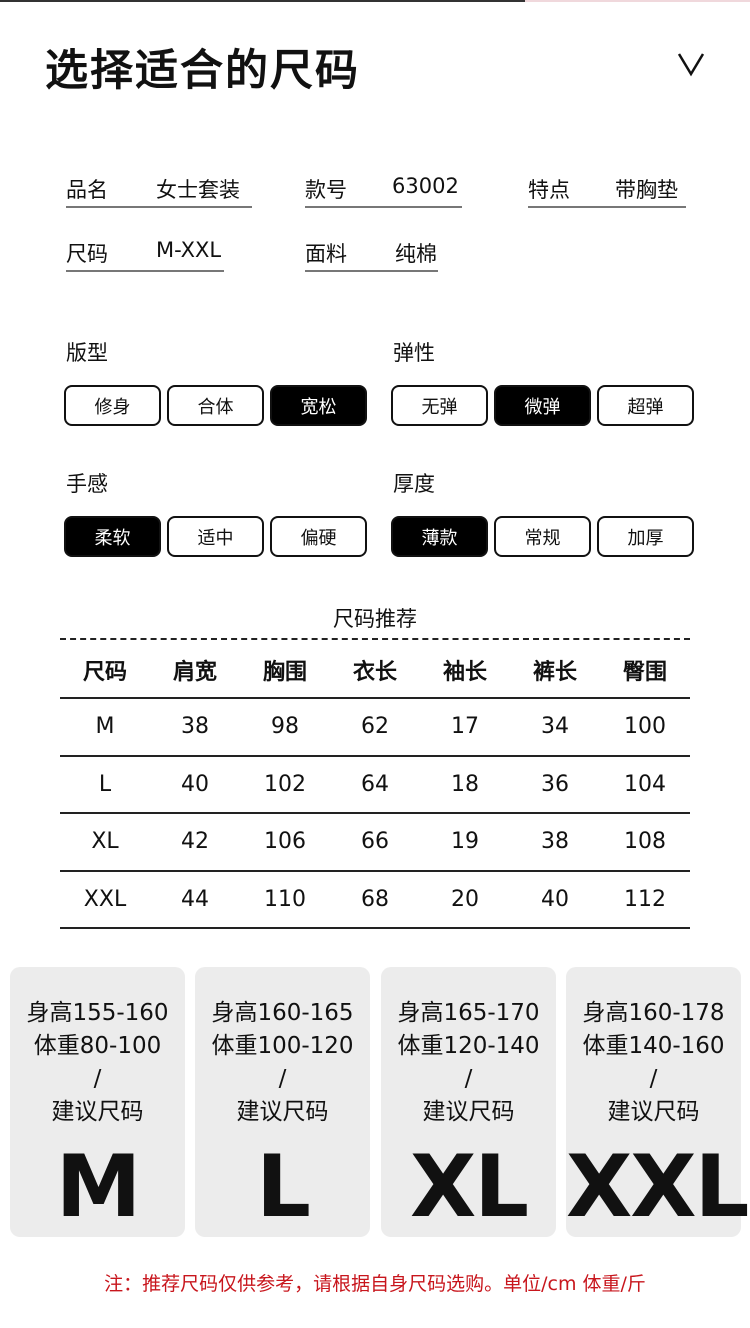 Image resolution: width=750 pixels, height=1328 pixels. What do you see at coordinates (468, 1046) in the screenshot?
I see `weight-range: 体重120-140` at bounding box center [468, 1046].